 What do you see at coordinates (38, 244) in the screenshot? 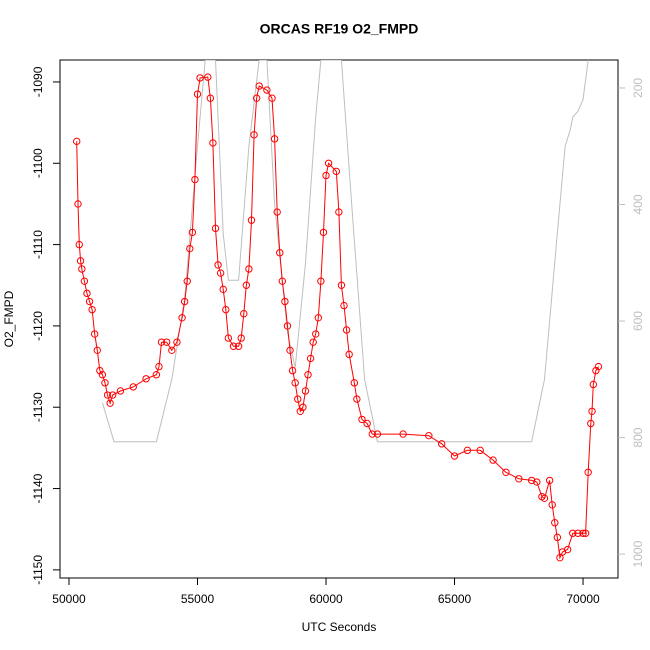
I see `y-tick-label: -1110` at bounding box center [38, 244].